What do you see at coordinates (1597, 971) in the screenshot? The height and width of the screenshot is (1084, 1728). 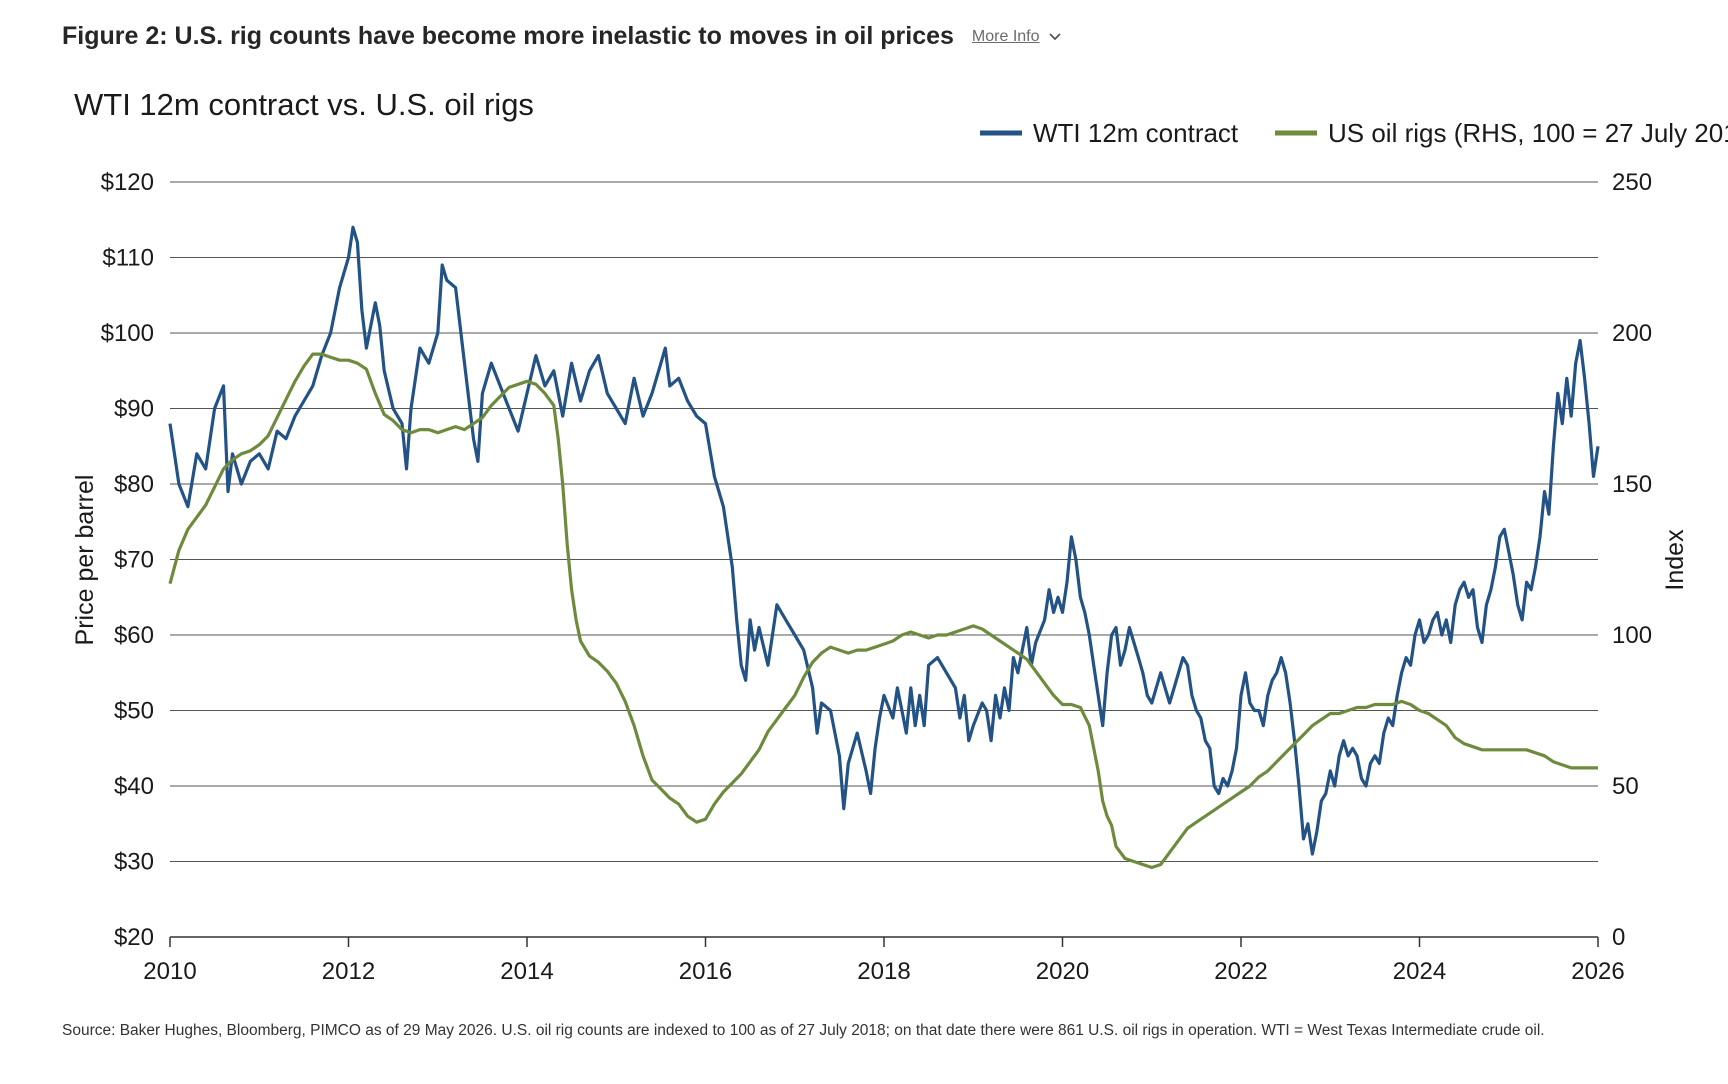 I see `x-tick-label: 2026` at bounding box center [1597, 971].